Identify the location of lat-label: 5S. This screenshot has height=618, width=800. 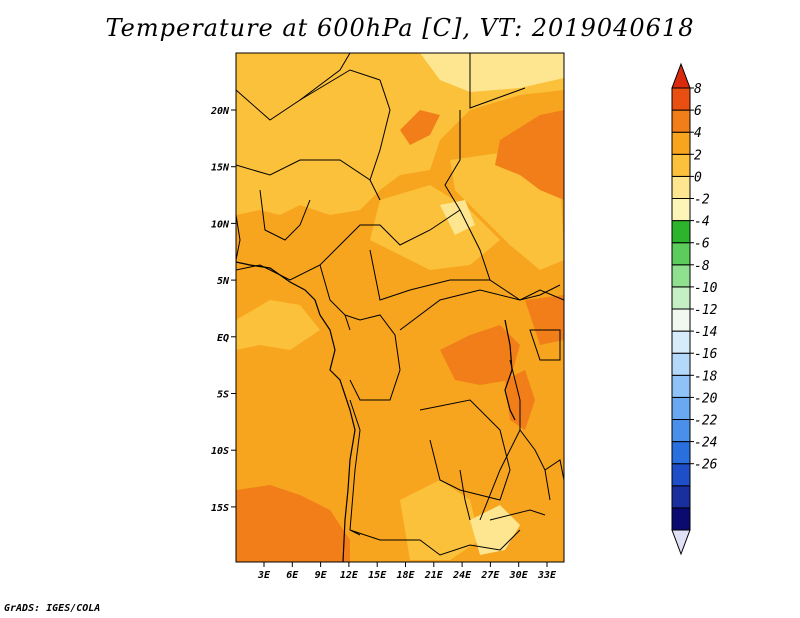
(223, 395).